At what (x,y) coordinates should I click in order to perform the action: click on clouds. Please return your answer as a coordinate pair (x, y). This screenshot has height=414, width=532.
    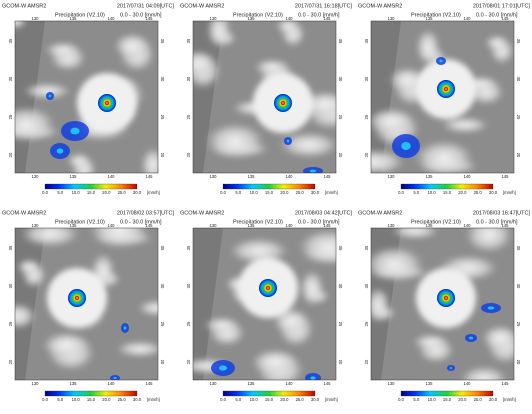
    Looking at the image, I should click on (86, 299).